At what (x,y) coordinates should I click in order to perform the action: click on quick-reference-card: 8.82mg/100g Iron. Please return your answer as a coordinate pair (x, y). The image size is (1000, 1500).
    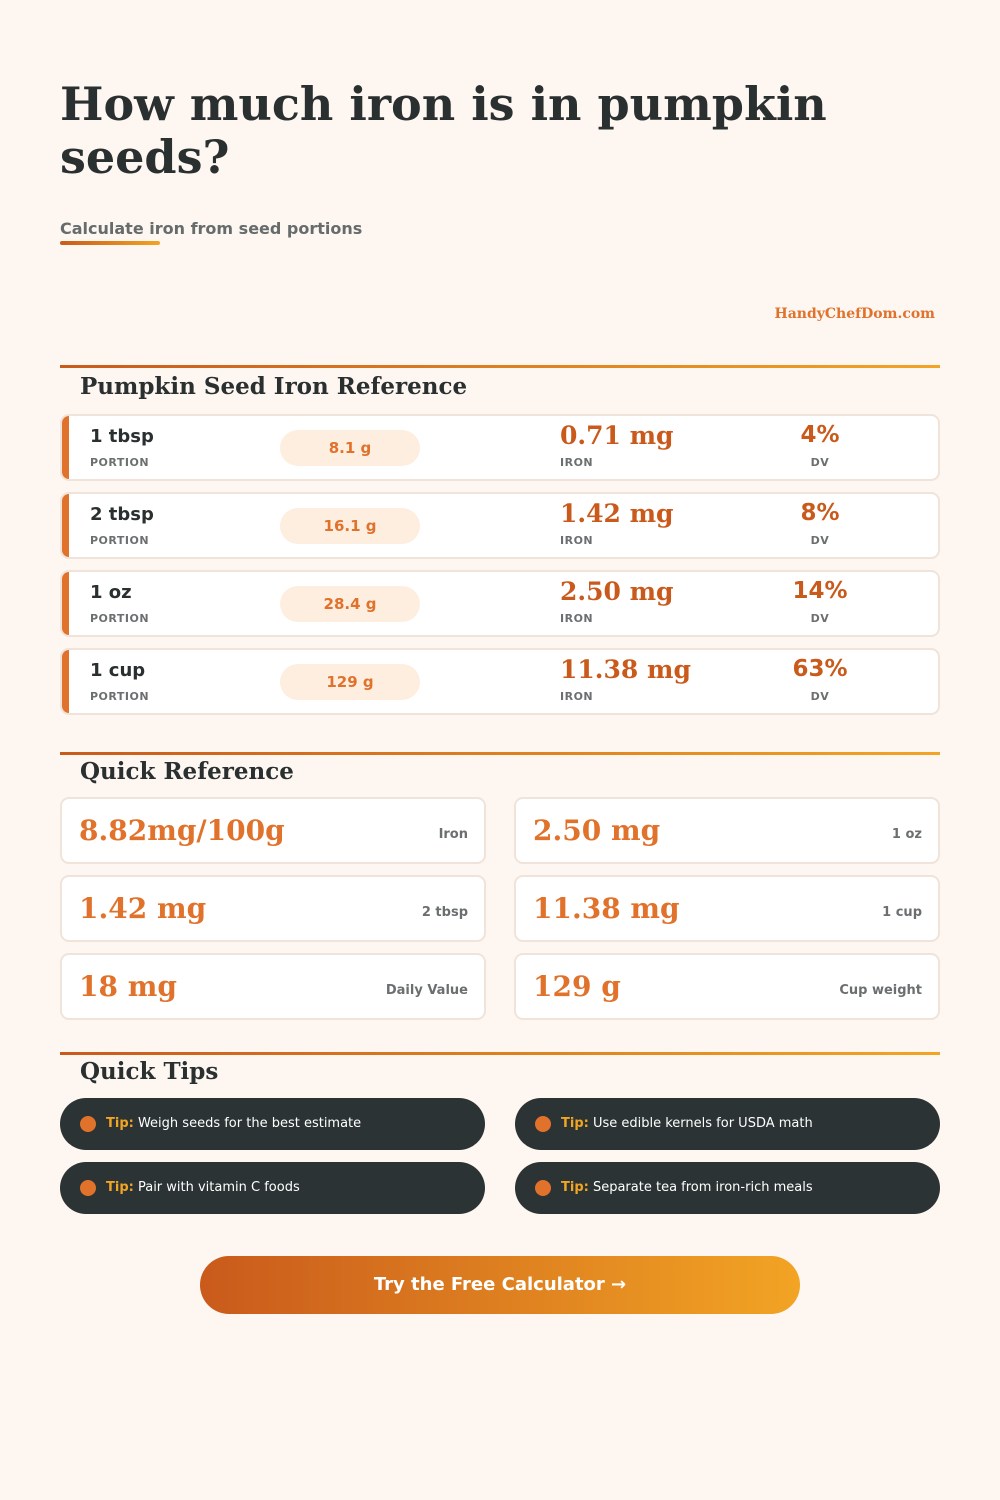
    Looking at the image, I should click on (273, 830).